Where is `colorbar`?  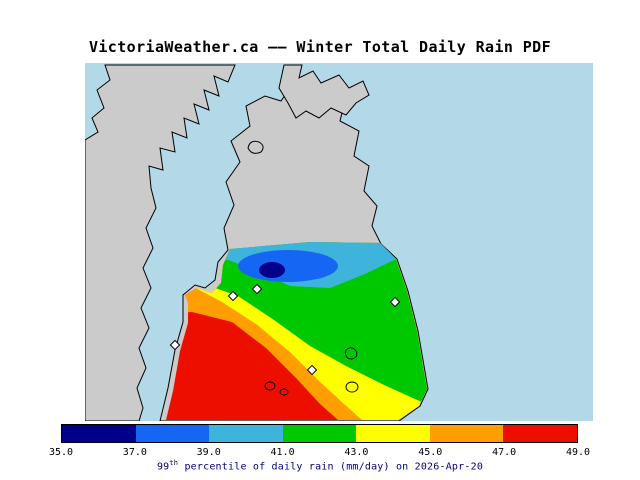 colorbar is located at coordinates (319, 433).